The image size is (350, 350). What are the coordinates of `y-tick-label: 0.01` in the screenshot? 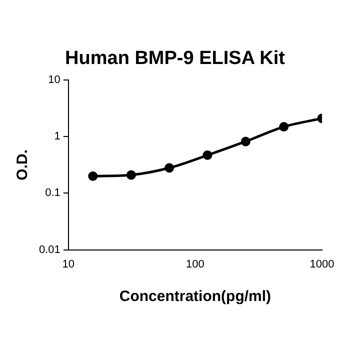 It's located at (49, 250).